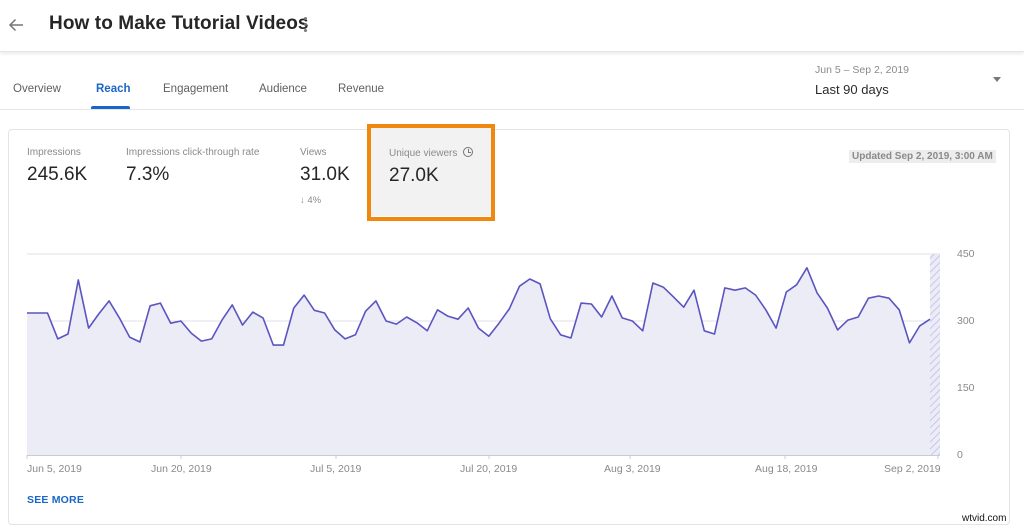  I want to click on see-more-link: SEE MORE, so click(56, 500).